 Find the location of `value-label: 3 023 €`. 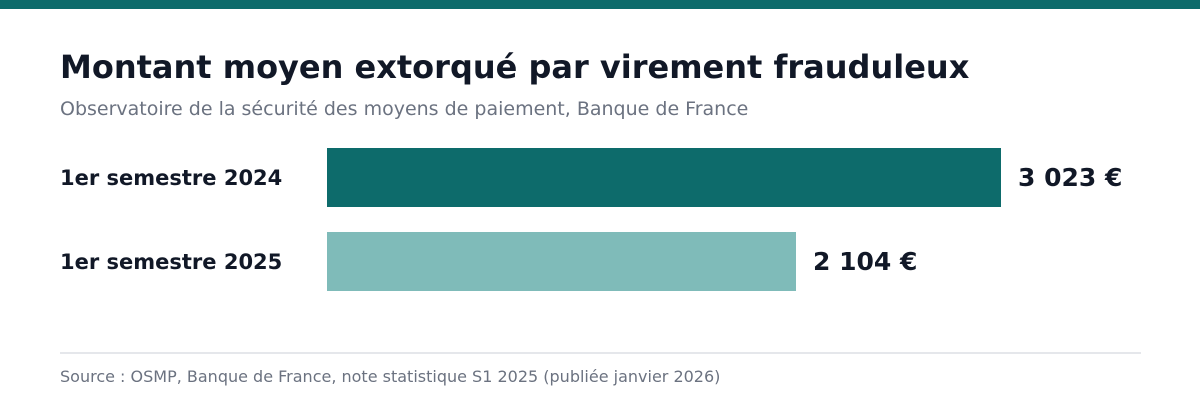

value-label: 3 023 € is located at coordinates (1070, 177).